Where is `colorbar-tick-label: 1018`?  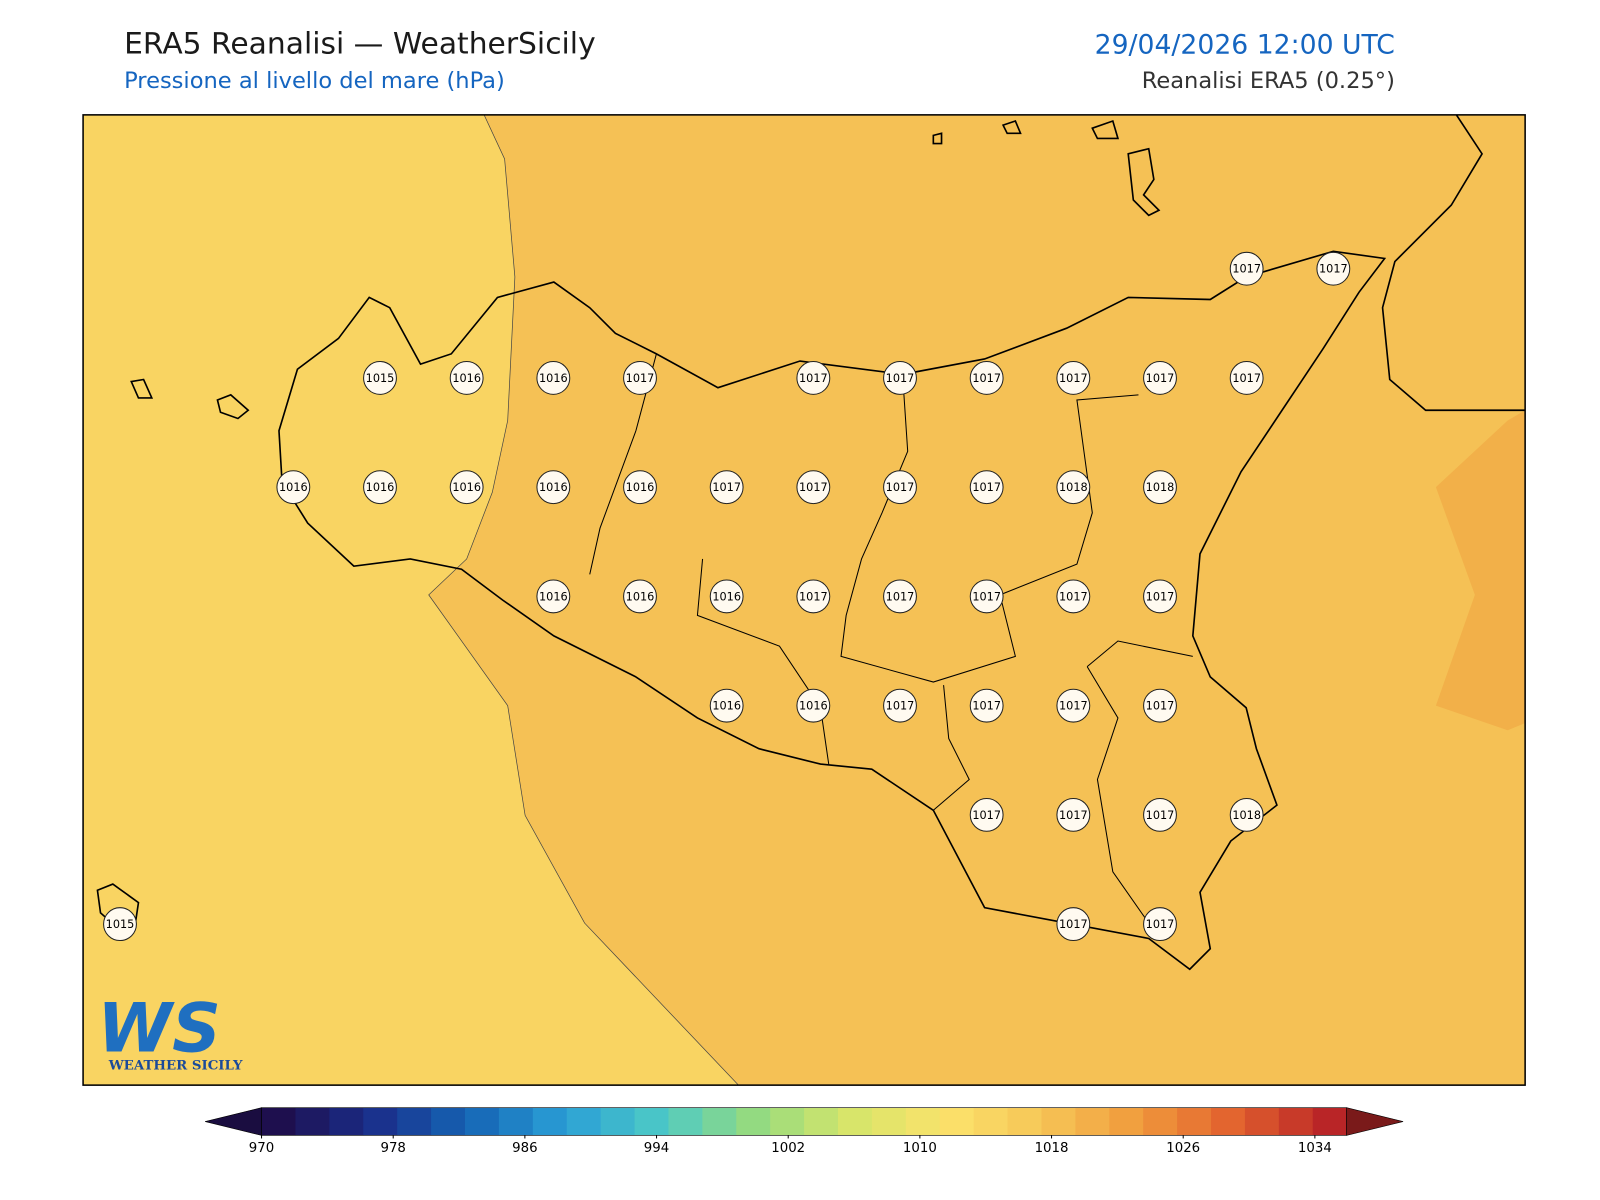 colorbar-tick-label: 1018 is located at coordinates (1052, 1148).